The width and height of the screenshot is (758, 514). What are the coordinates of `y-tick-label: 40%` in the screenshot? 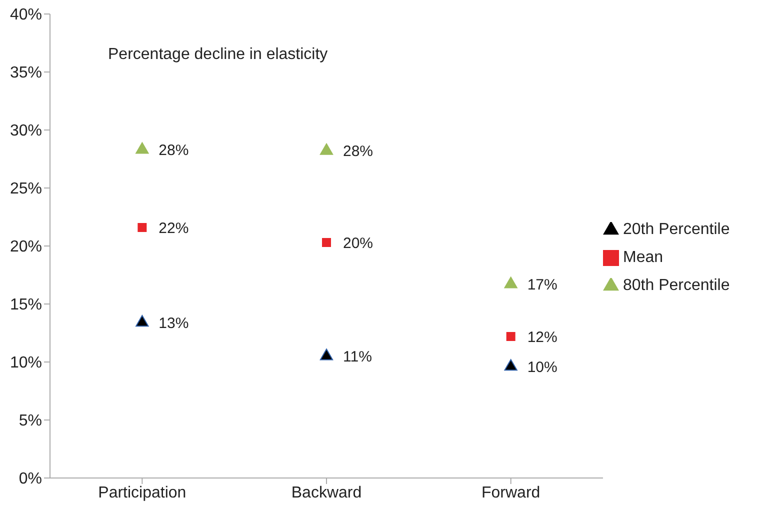 It's located at (26, 15).